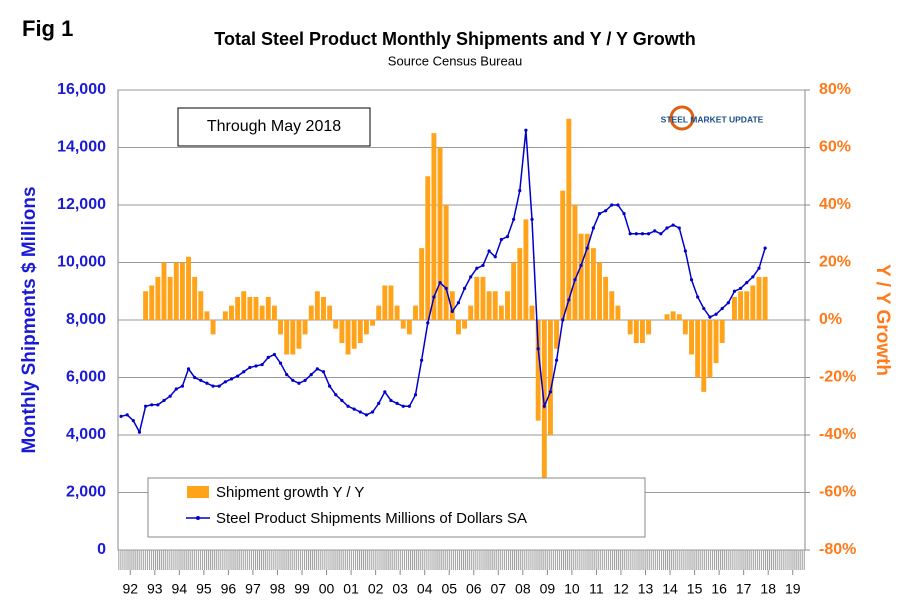  What do you see at coordinates (198, 492) in the screenshot?
I see `legend-swatch` at bounding box center [198, 492].